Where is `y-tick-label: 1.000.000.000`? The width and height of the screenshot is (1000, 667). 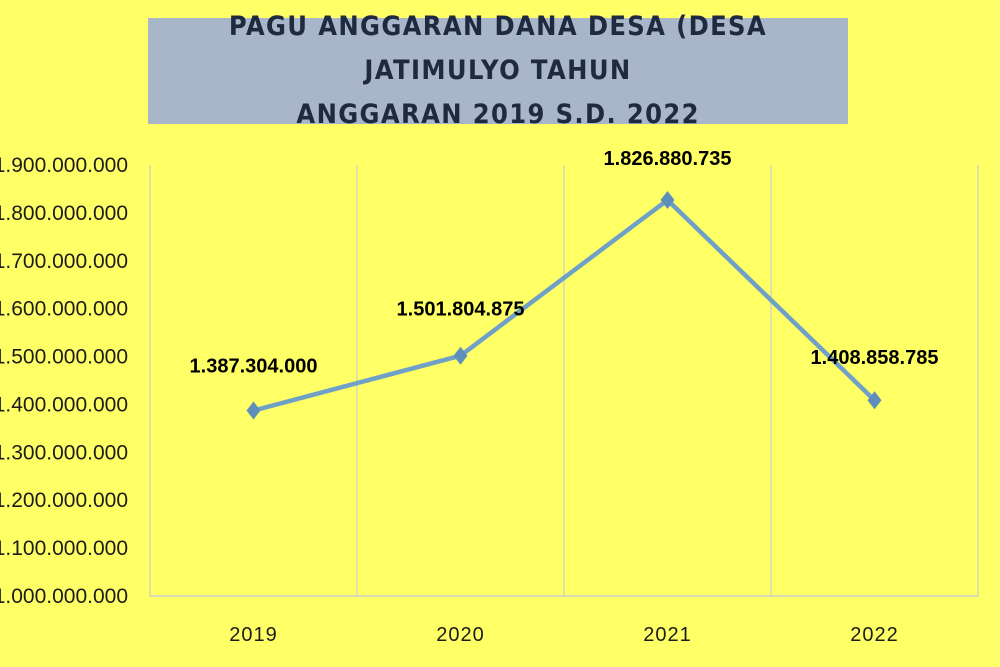
y-tick-label: 1.000.000.000 is located at coordinates (64, 596).